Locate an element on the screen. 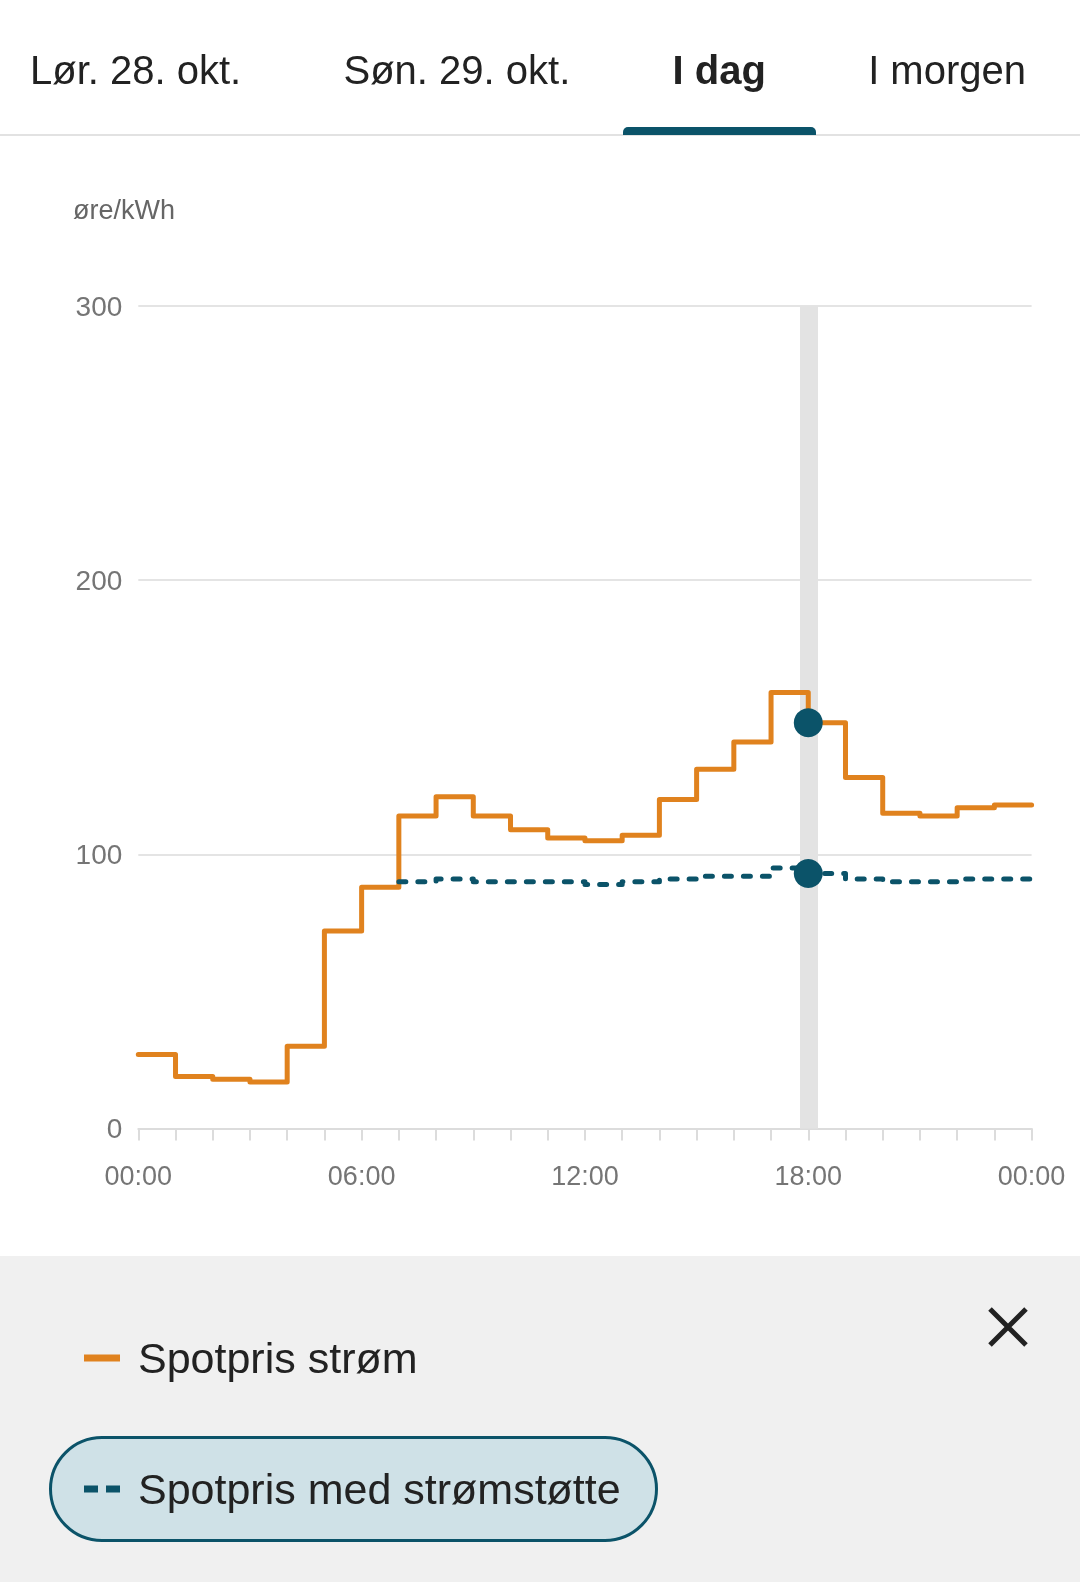 This screenshot has width=1080, height=1582. x-tick-label: 12:00 is located at coordinates (585, 1176).